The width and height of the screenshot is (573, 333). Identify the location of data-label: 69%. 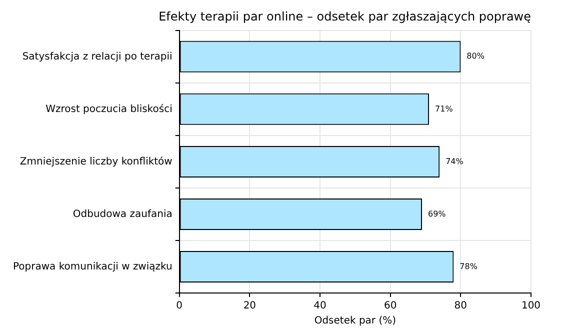
(437, 213).